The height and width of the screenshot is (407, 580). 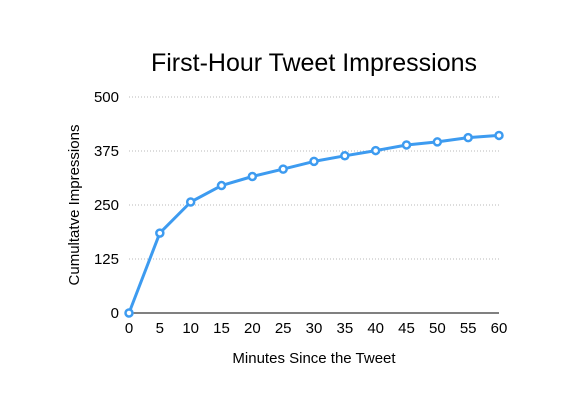 I want to click on y-tick-label: 500, so click(x=106, y=97).